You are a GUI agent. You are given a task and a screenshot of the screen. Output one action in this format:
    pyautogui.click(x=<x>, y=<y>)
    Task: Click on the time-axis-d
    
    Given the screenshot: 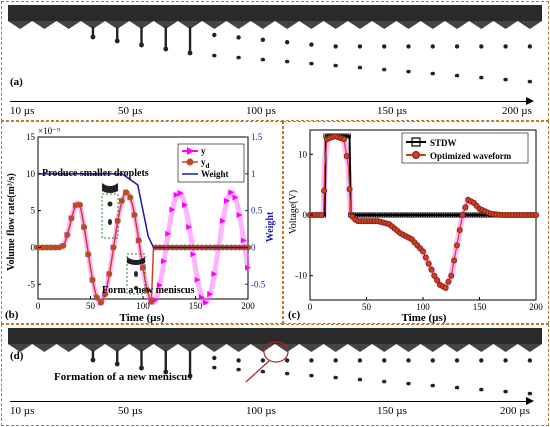 What is the action you would take?
    pyautogui.click(x=268, y=401)
    